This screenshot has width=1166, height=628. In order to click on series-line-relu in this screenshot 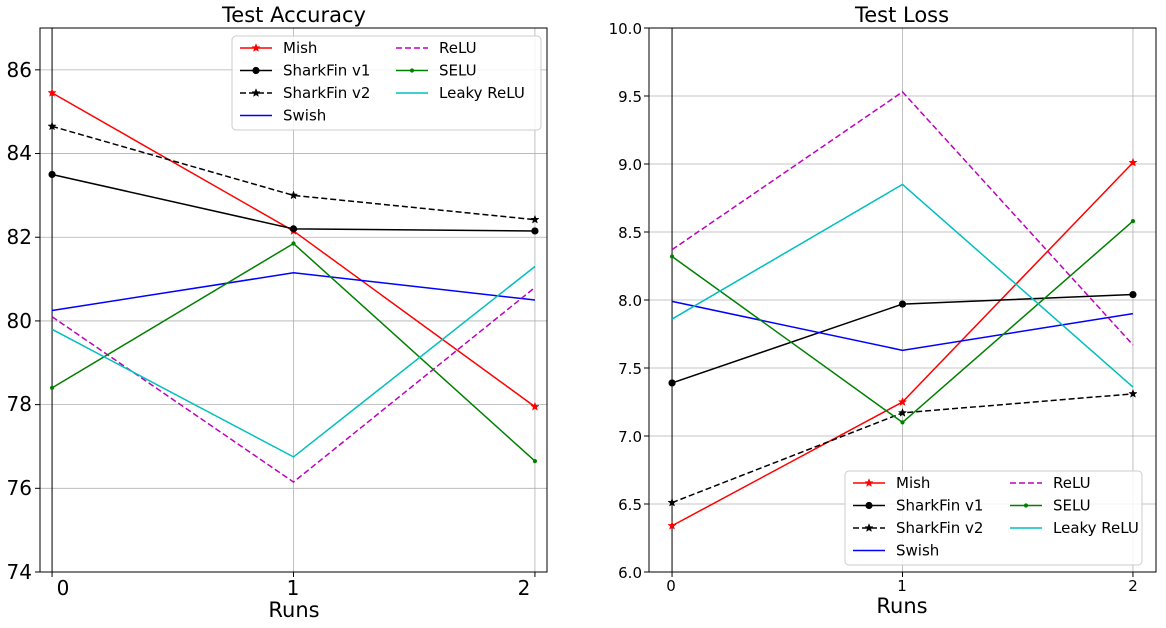, I will do `click(293, 384)`.